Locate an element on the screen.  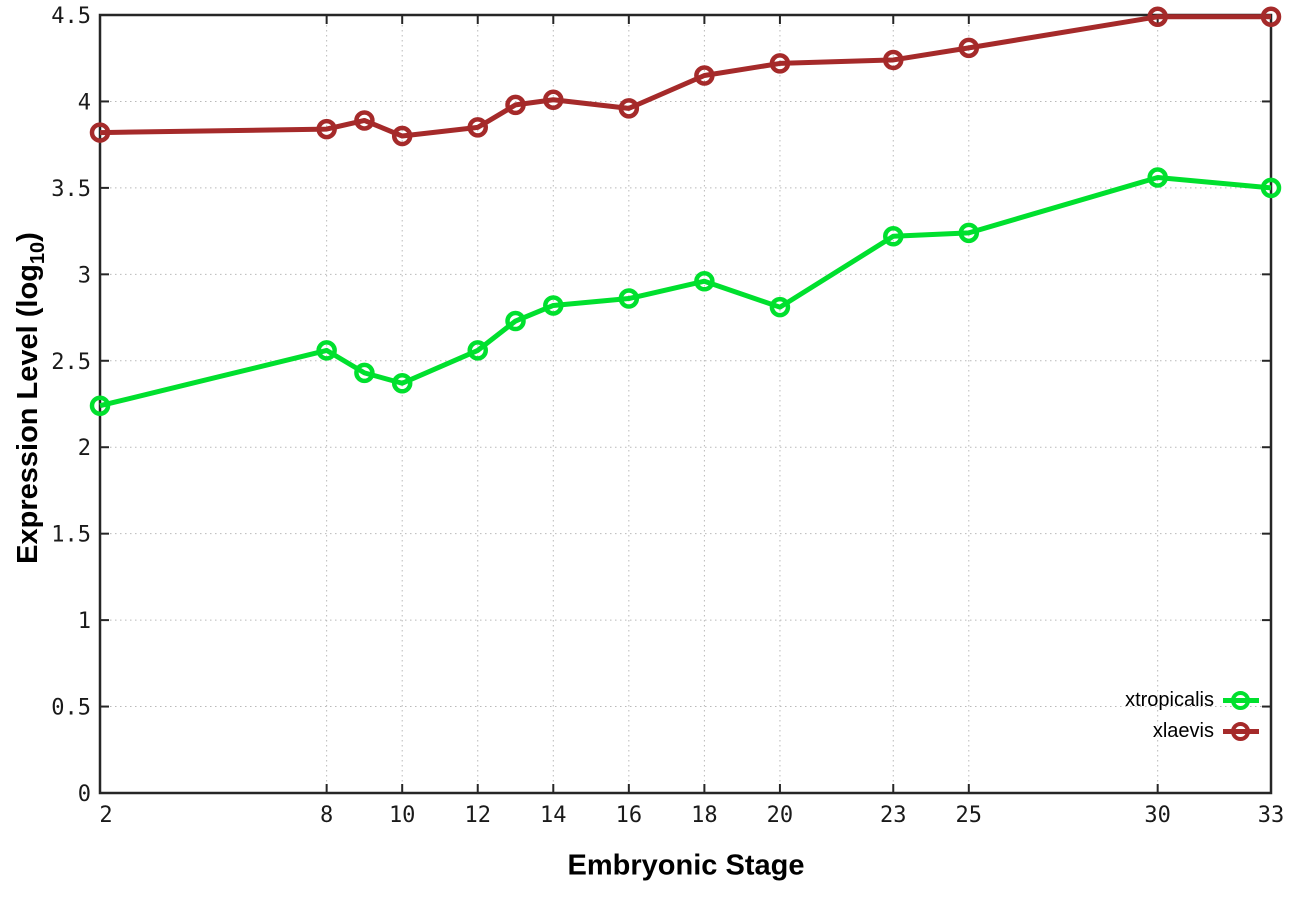
series-line-xlaevis is located at coordinates (685, 76).